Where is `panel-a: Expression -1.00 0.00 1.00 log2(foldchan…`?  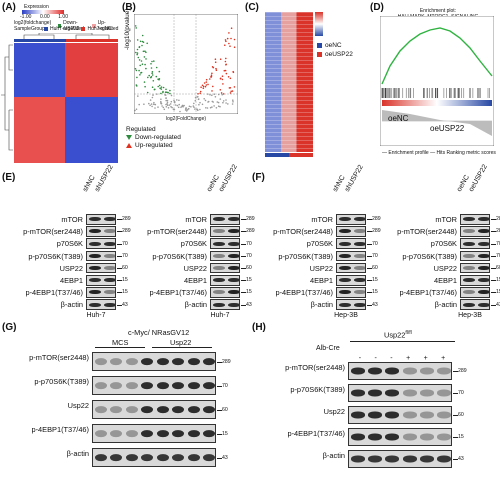 panel-a: Expression -1.00 0.00 1.00 log2(foldchan… is located at coordinates (60, 82).